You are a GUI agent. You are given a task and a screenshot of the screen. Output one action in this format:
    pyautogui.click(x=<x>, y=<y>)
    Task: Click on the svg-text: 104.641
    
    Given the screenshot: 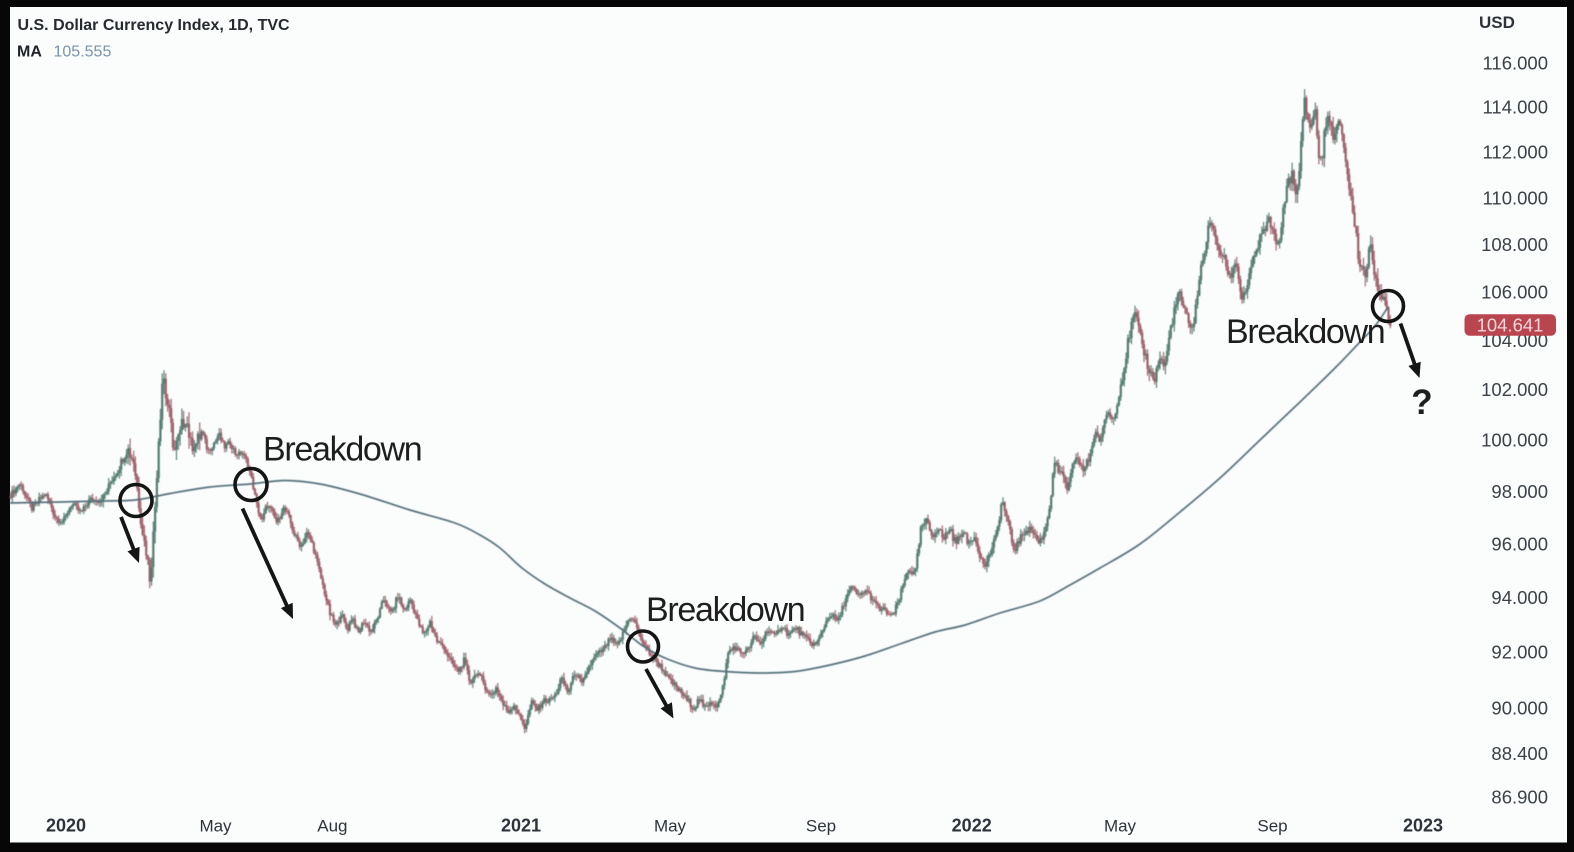 What is the action you would take?
    pyautogui.click(x=1510, y=324)
    